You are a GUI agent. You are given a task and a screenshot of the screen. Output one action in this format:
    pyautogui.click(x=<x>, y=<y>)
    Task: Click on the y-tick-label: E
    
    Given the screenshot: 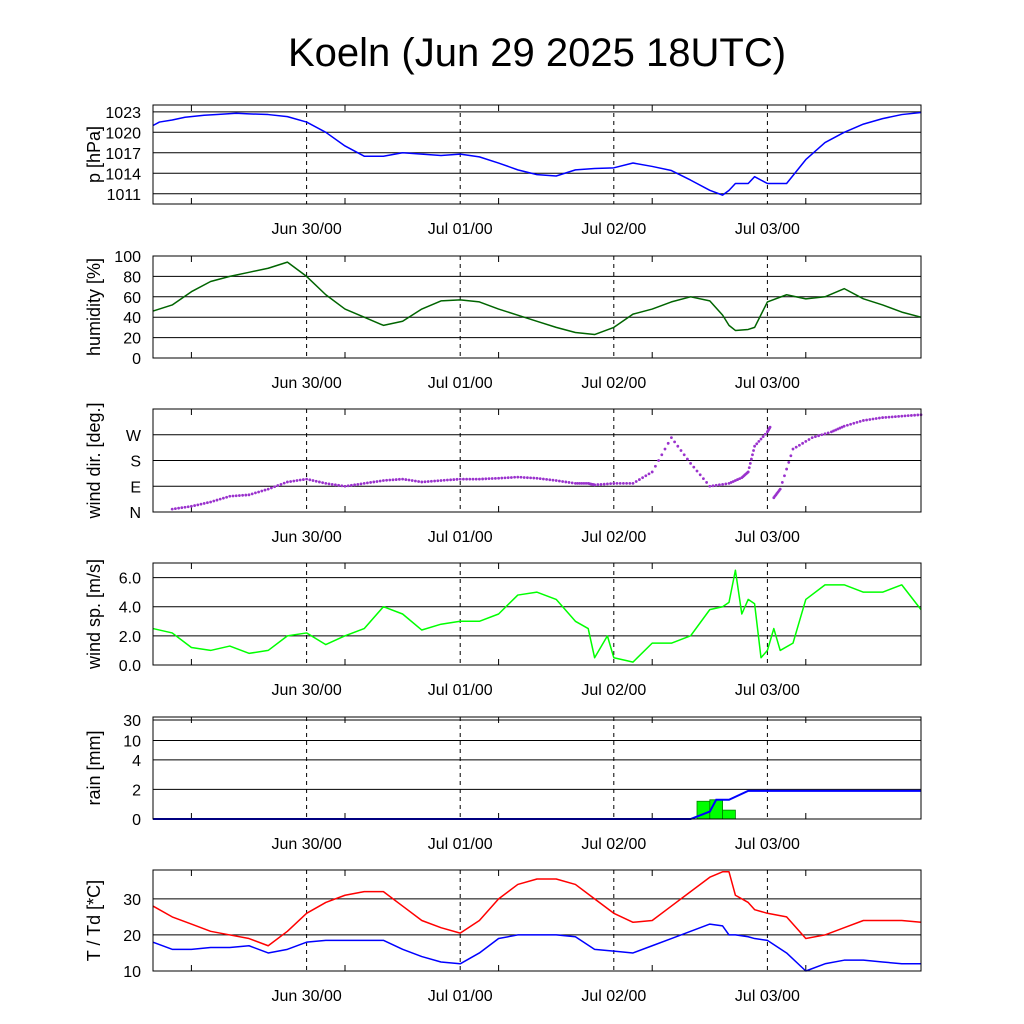 What is the action you would take?
    pyautogui.click(x=135, y=487)
    